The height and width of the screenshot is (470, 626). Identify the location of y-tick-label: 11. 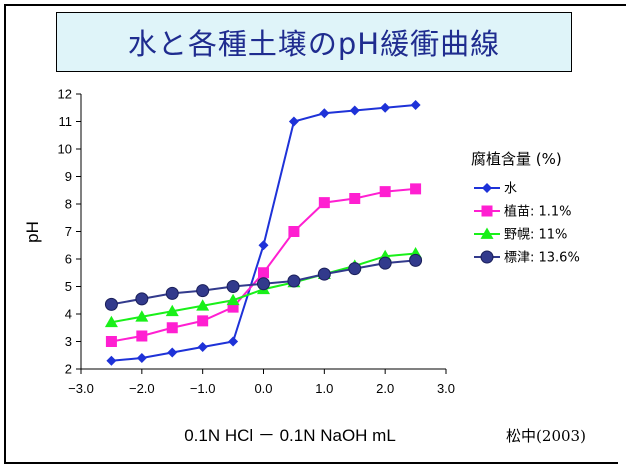
(66, 121).